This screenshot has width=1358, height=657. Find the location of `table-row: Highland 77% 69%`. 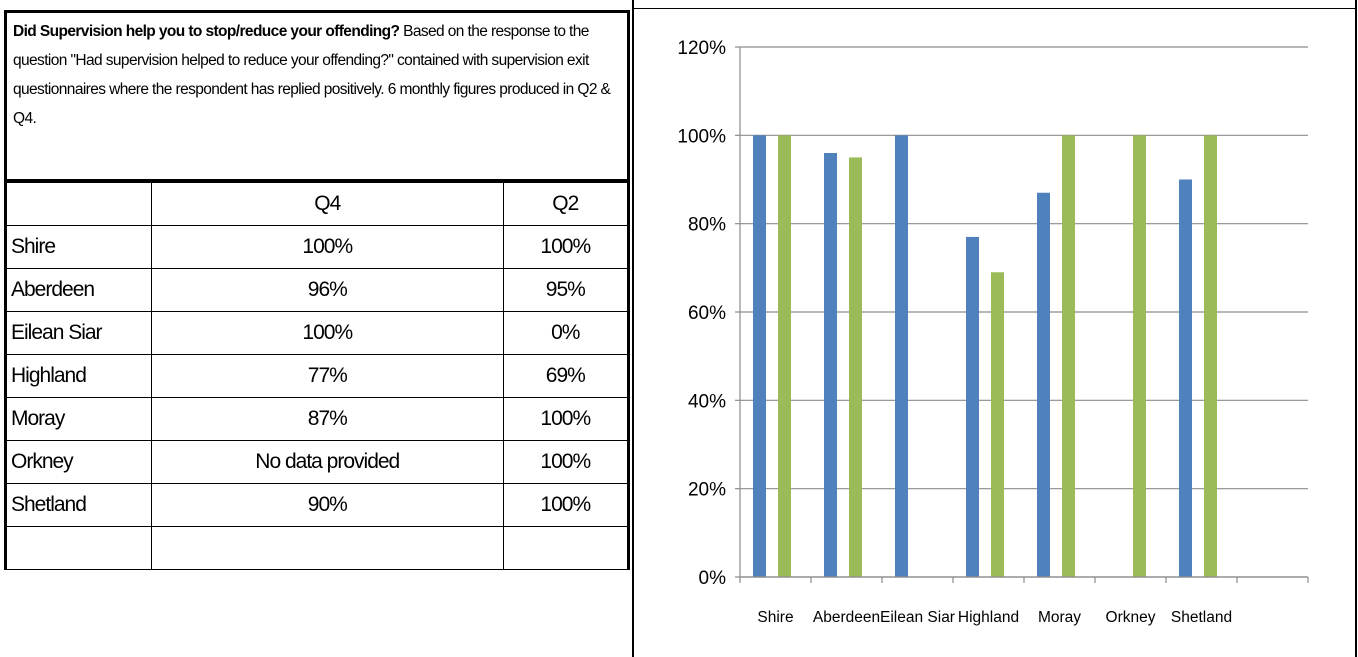

table-row: Highland 77% 69% is located at coordinates (317, 376).